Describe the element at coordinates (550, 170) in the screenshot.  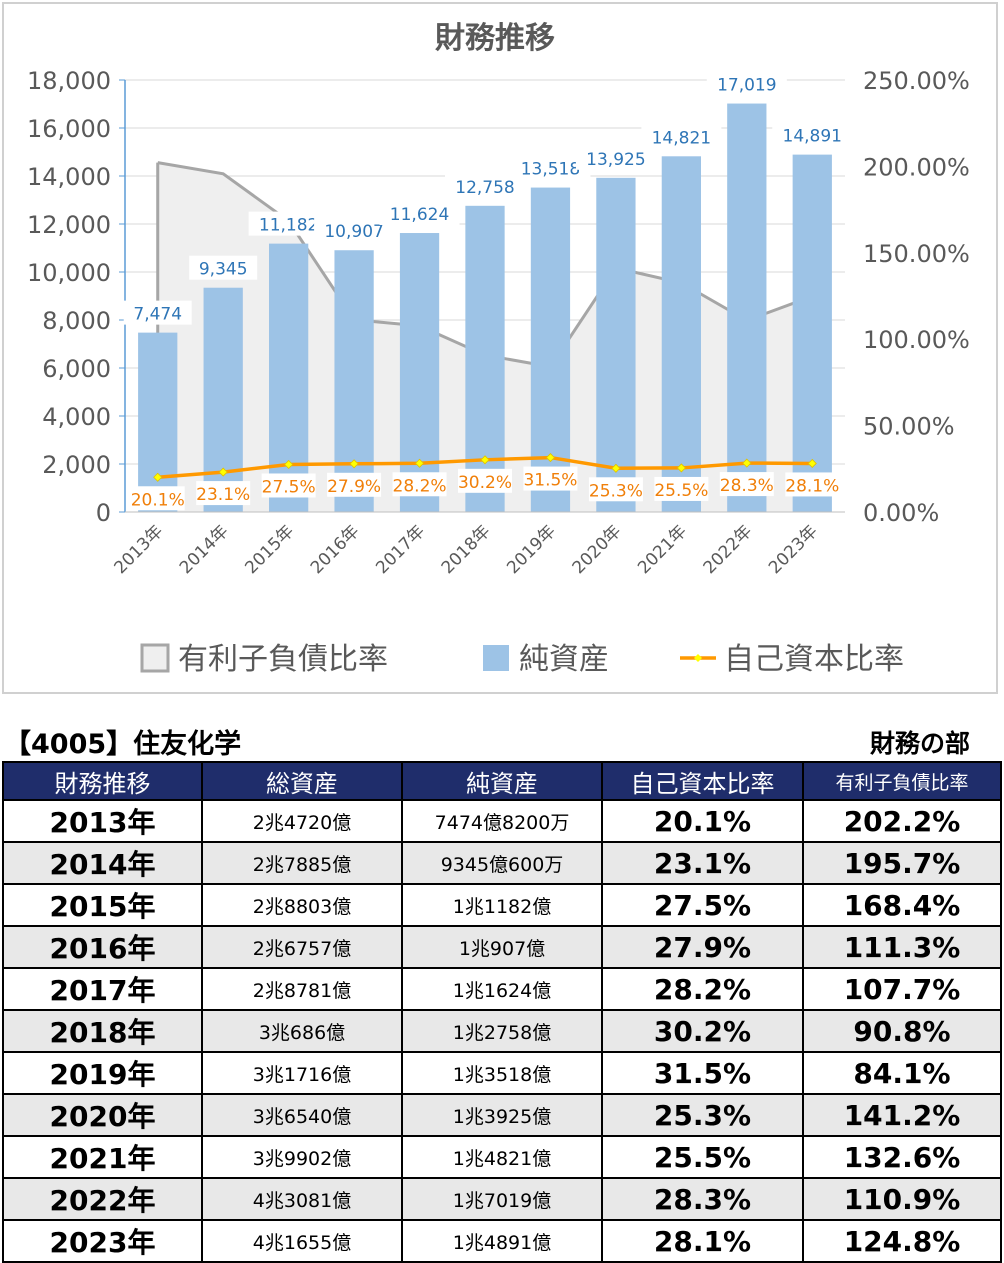
I see `net-assets-data-label: 13,518` at that location.